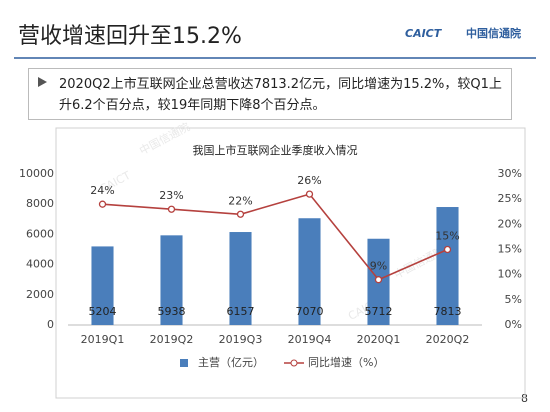  Describe the element at coordinates (510, 274) in the screenshot. I see `y2-tick-label: 10%` at that location.